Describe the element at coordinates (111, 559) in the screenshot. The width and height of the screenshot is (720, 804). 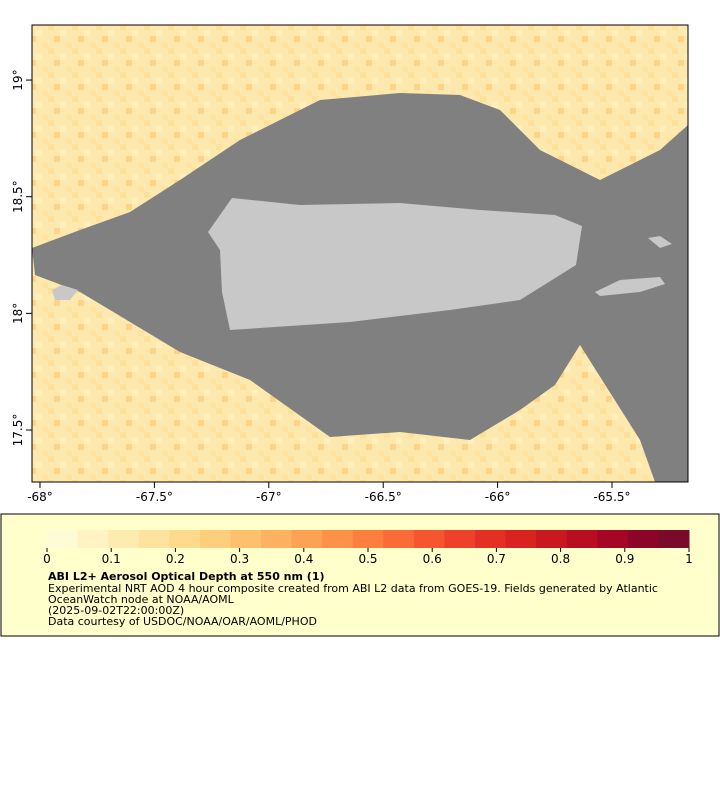
I see `colorbar-tick-label: 0.1` at that location.